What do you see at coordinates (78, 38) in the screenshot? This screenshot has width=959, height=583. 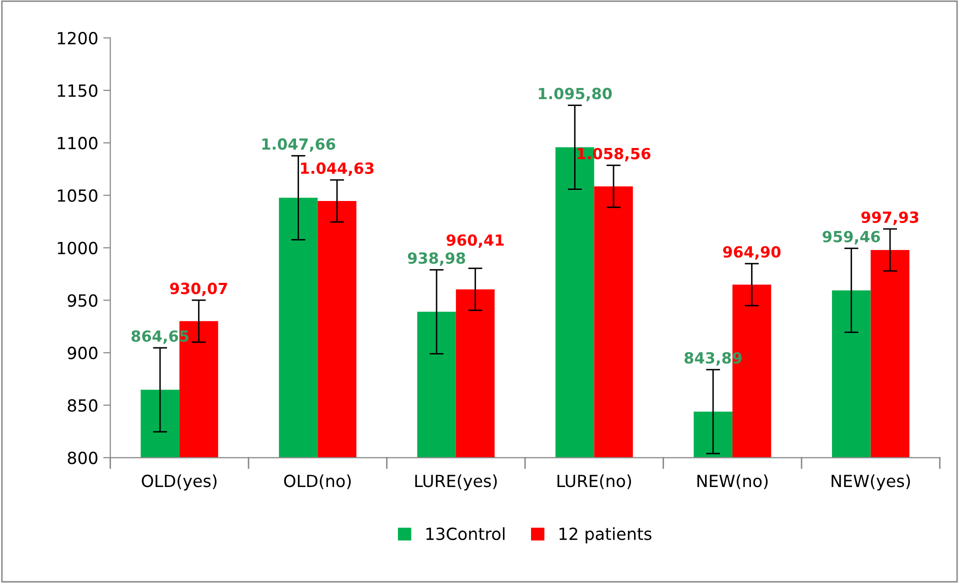 I see `y-tick-label: 1200` at bounding box center [78, 38].